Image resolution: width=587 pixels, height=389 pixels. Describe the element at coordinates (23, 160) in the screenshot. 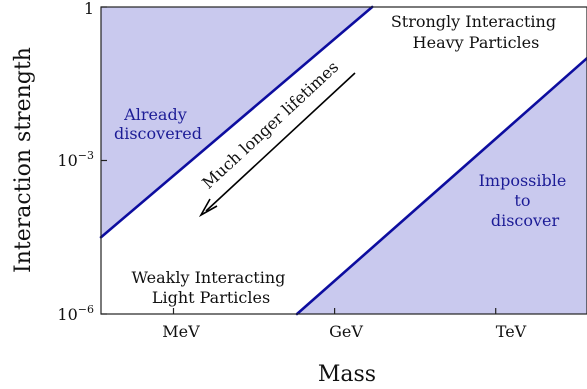

I see `y-axis-label: Interaction strength` at that location.